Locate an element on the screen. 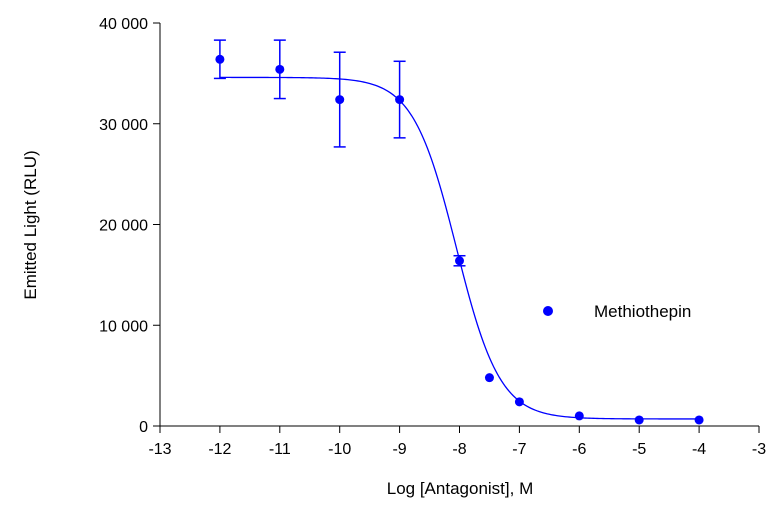 This screenshot has width=769, height=510. y-axis-title: Emitted Light (RLU) is located at coordinates (30, 224).